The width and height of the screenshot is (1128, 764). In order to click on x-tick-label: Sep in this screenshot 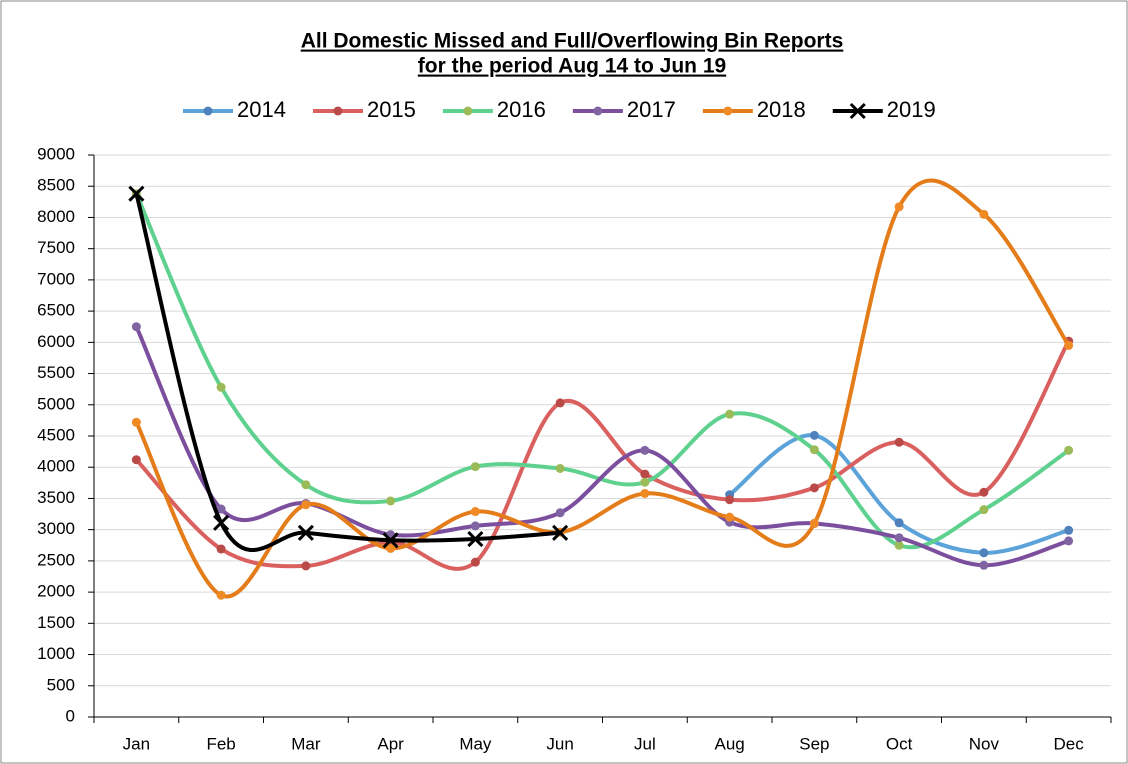, I will do `click(814, 743)`.